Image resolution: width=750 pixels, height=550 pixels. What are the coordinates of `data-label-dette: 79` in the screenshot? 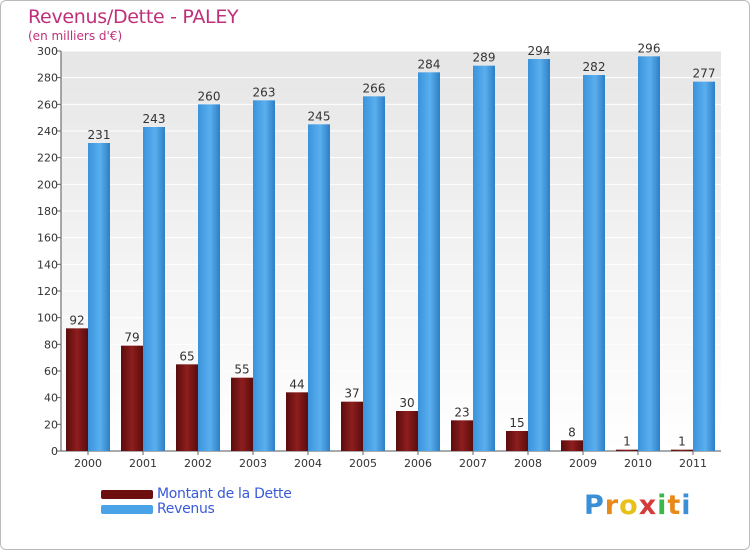 It's located at (131, 338).